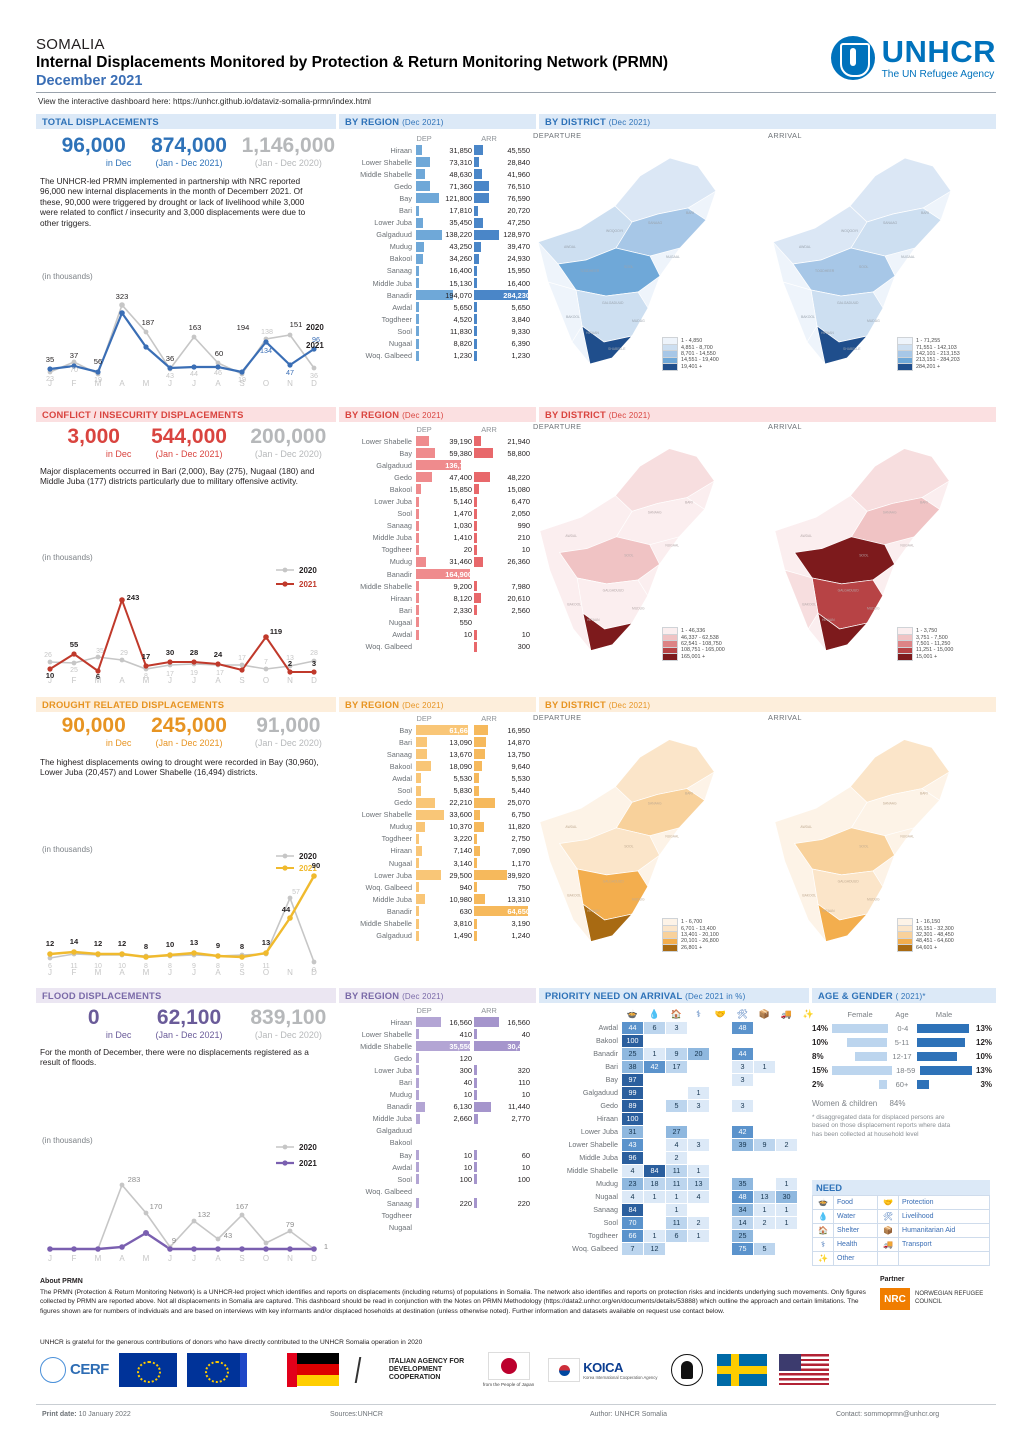 The width and height of the screenshot is (1024, 1448). What do you see at coordinates (523, 887) in the screenshot?
I see `value-text: 750` at bounding box center [523, 887].